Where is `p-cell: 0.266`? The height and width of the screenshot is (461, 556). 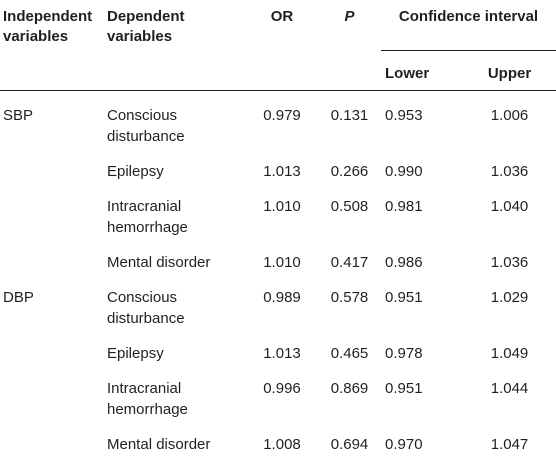 p-cell: 0.266 is located at coordinates (349, 171).